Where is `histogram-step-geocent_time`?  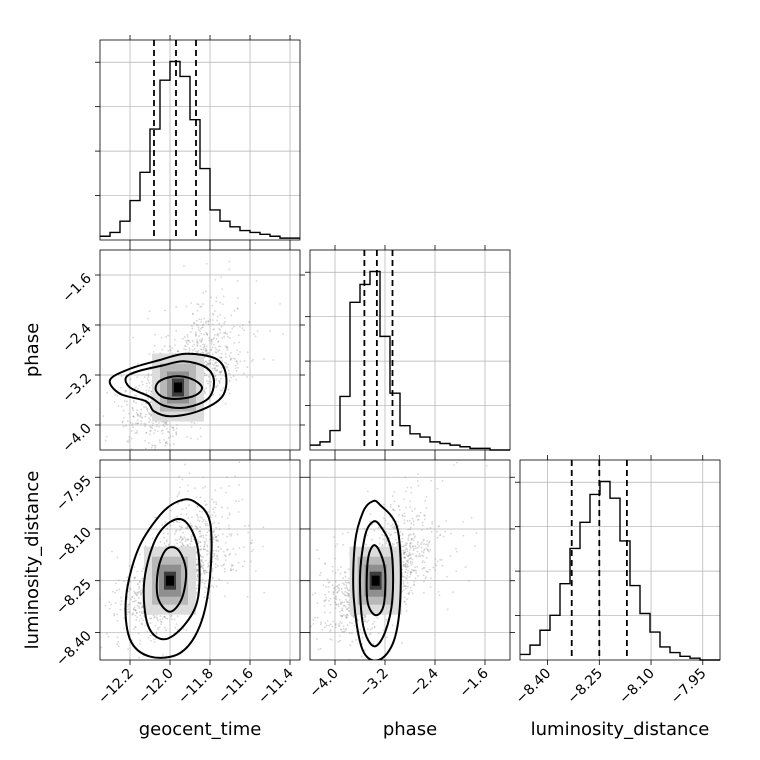
histogram-step-geocent_time is located at coordinates (200, 149).